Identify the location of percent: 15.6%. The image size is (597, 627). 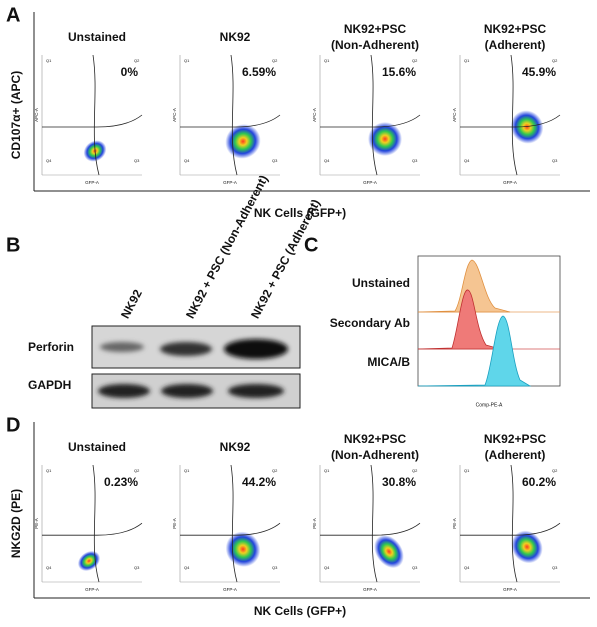
(399, 72).